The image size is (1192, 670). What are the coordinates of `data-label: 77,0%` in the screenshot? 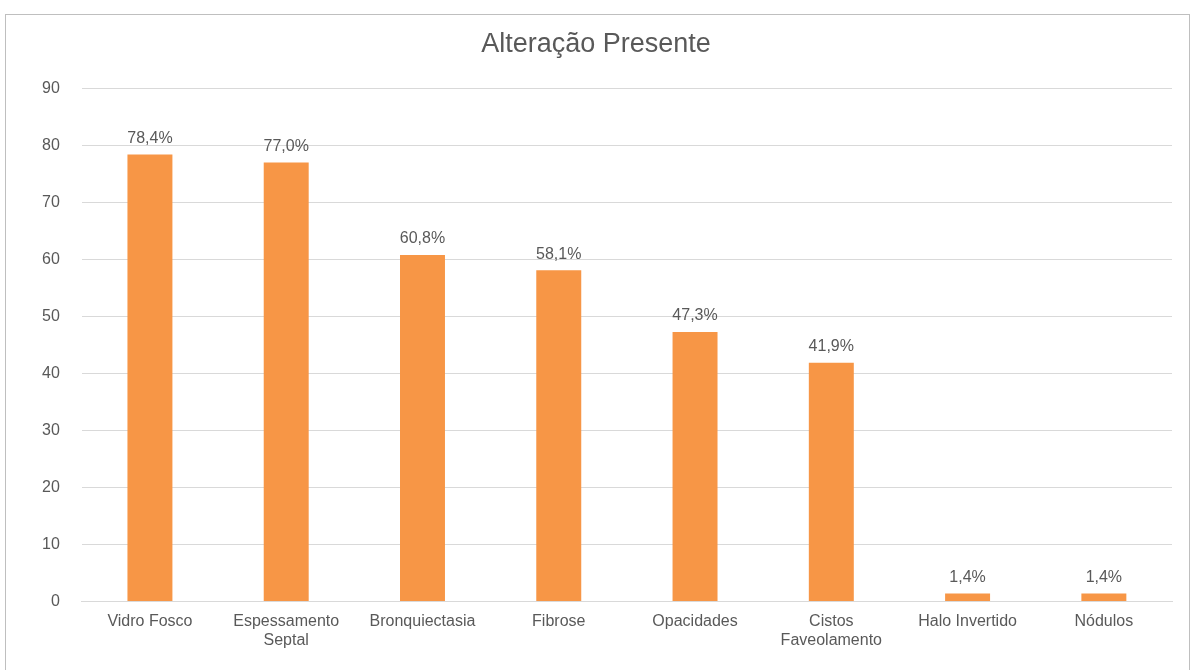 It's located at (286, 145).